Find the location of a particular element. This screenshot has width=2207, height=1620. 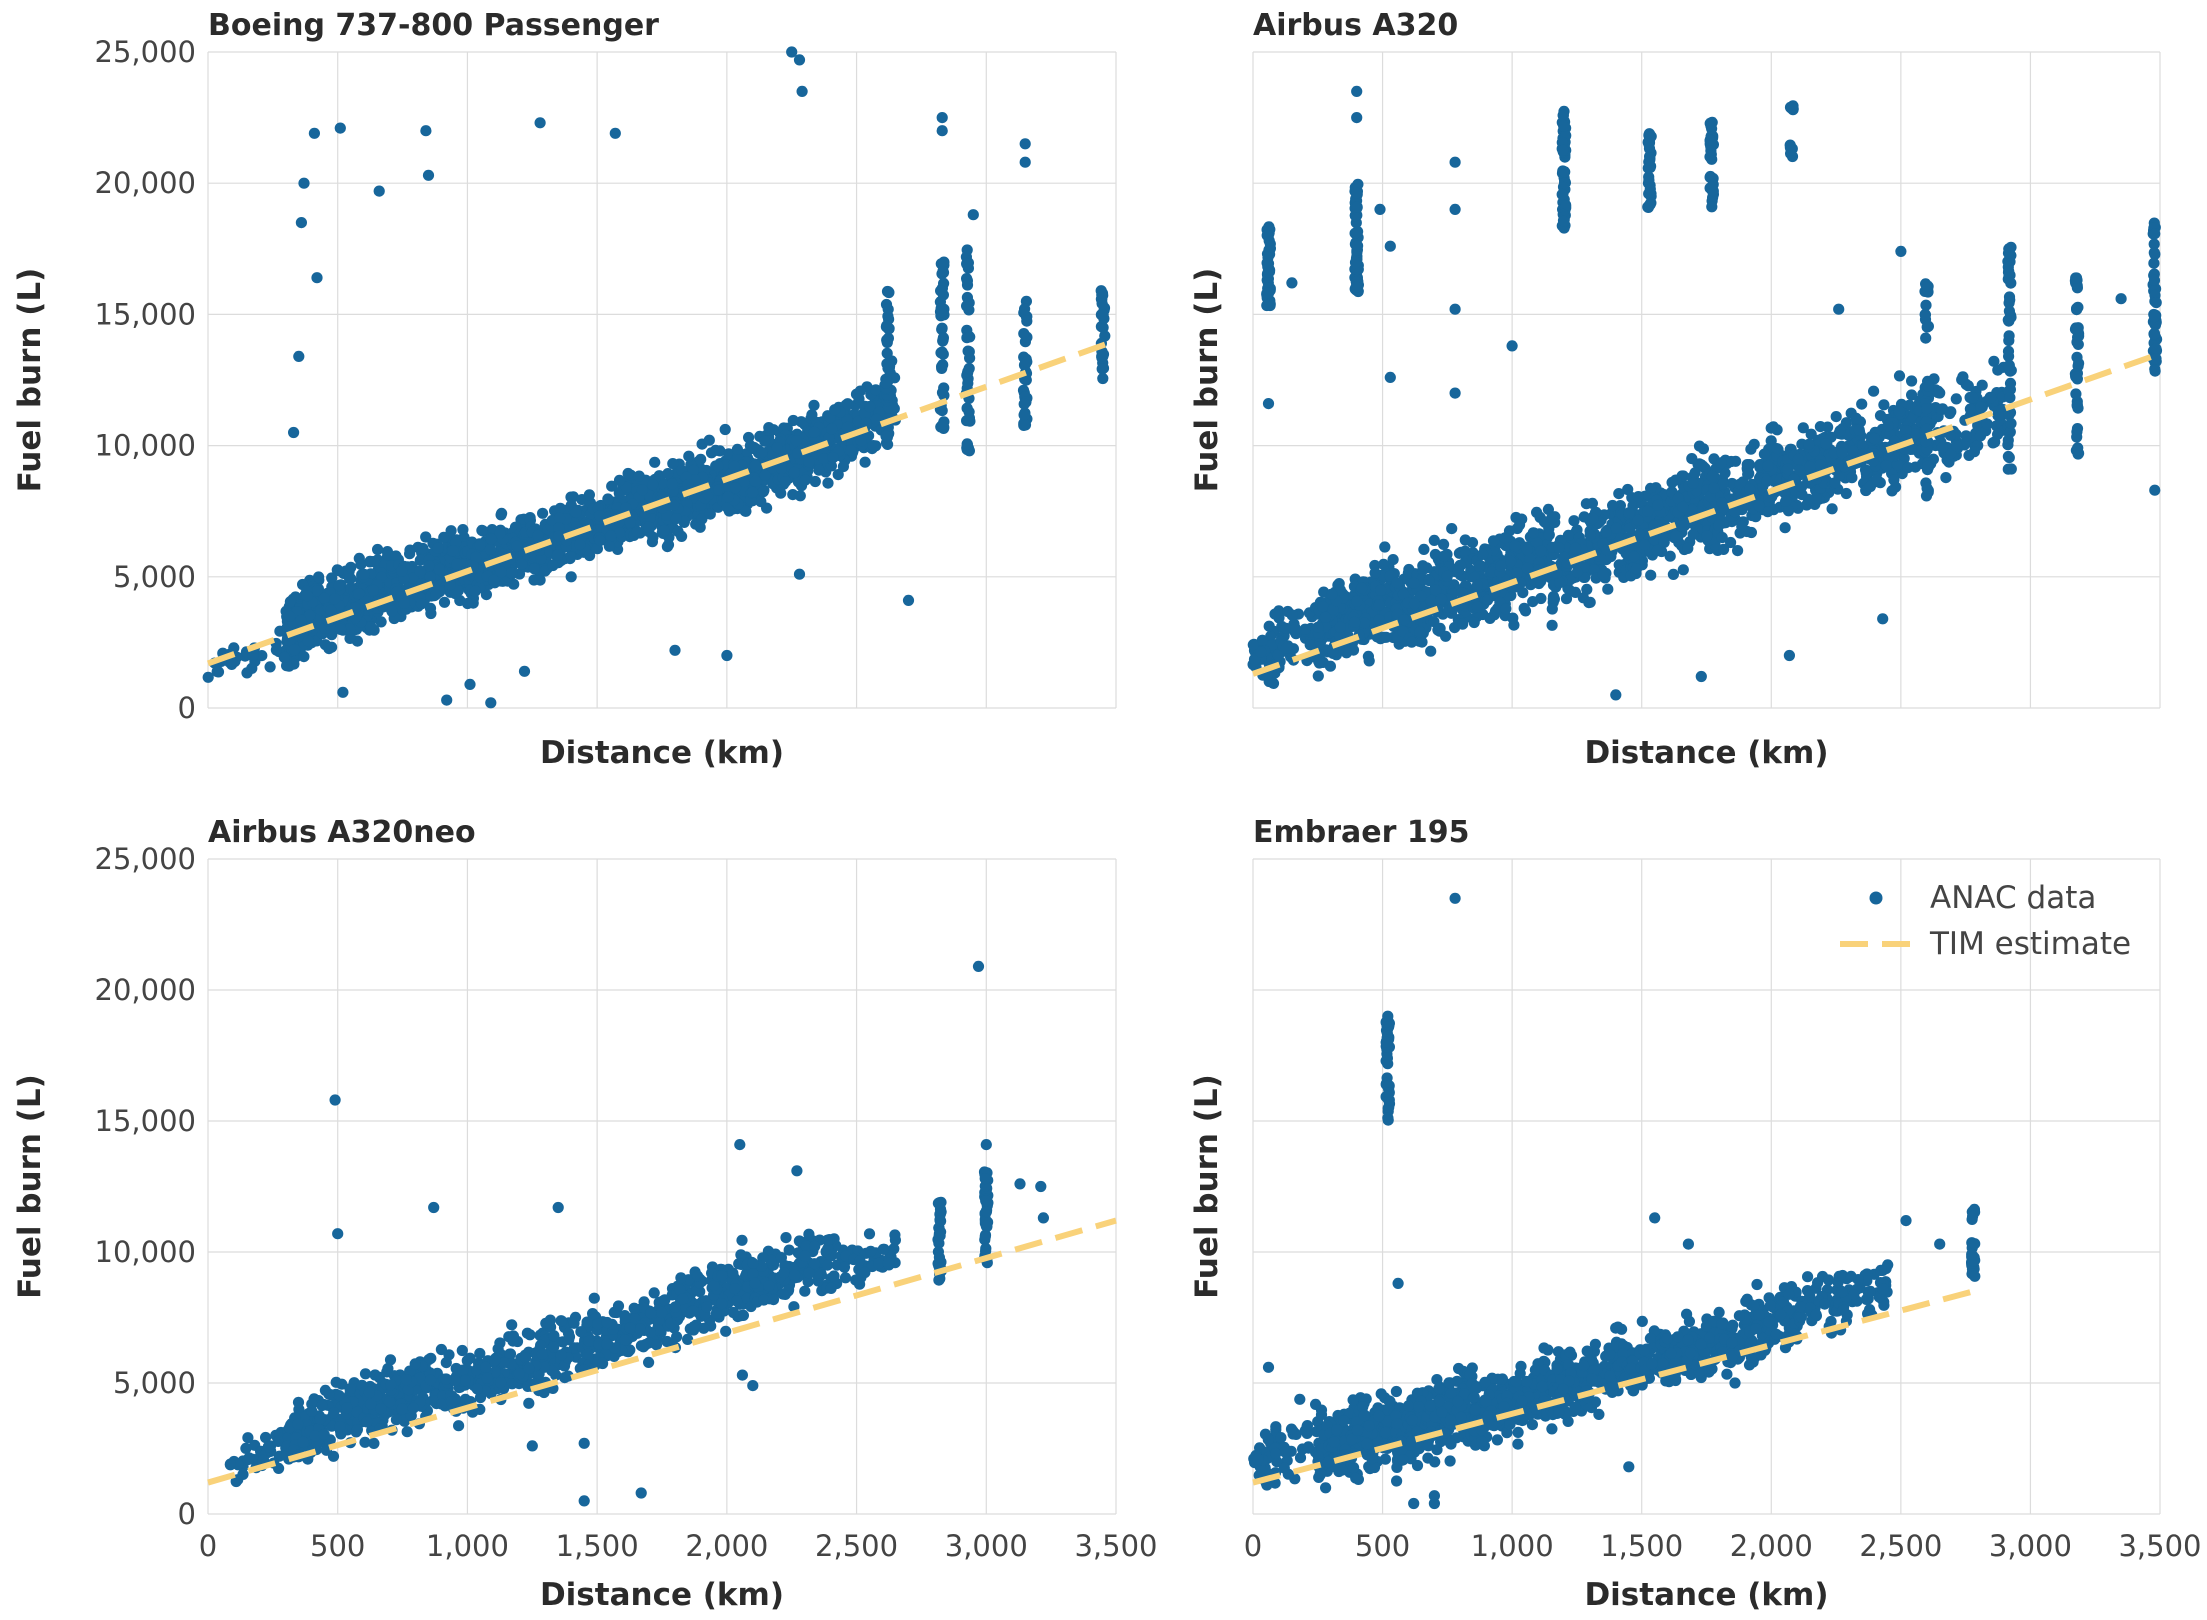

y-tick-label: 25,000 is located at coordinates (145, 859).